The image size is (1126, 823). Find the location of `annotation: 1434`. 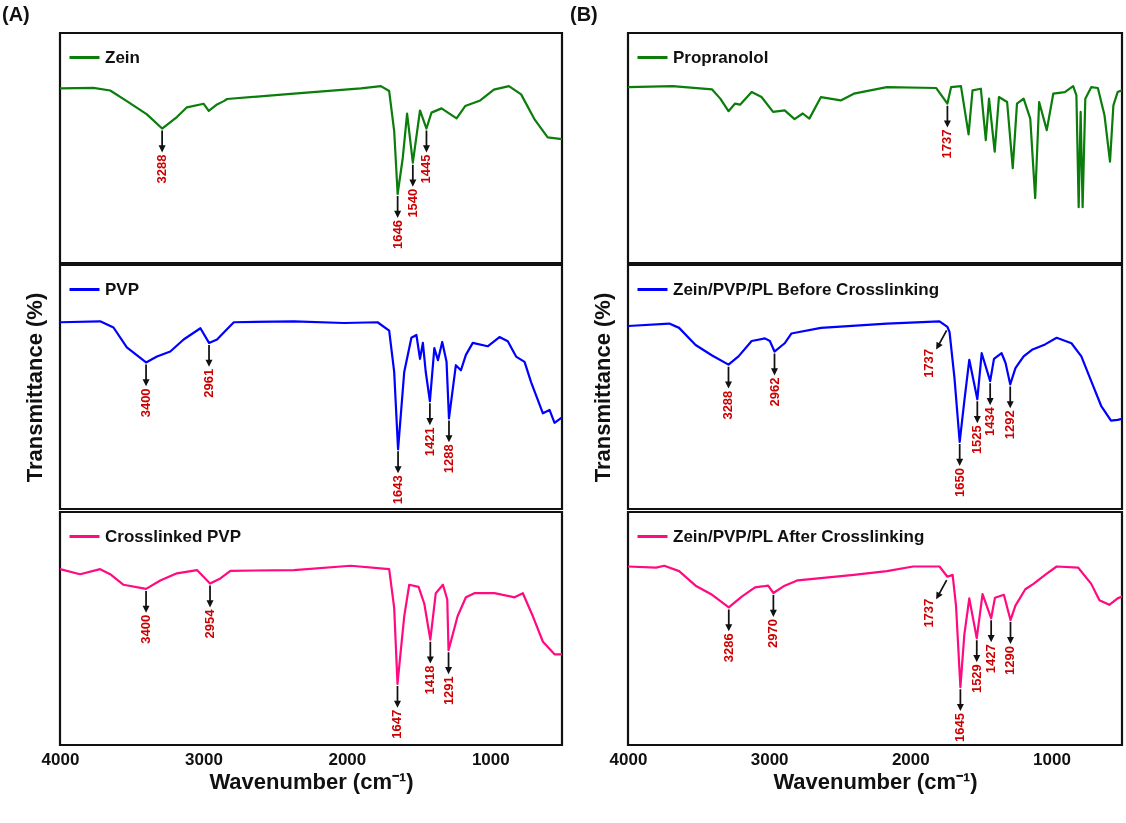

annotation: 1434 is located at coordinates (990, 421).